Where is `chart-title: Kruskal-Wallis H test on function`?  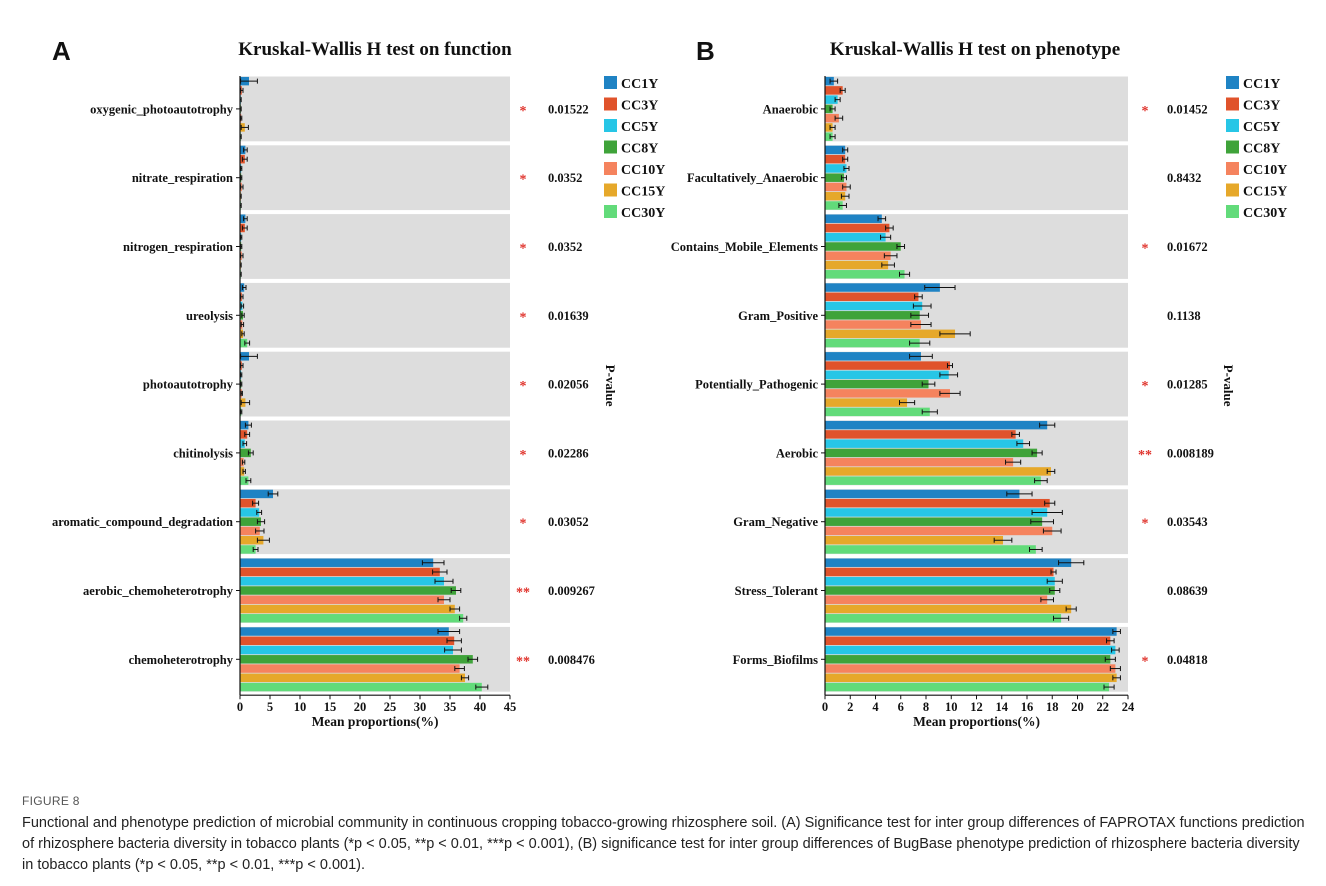
chart-title: Kruskal-Wallis H test on function is located at coordinates (375, 49).